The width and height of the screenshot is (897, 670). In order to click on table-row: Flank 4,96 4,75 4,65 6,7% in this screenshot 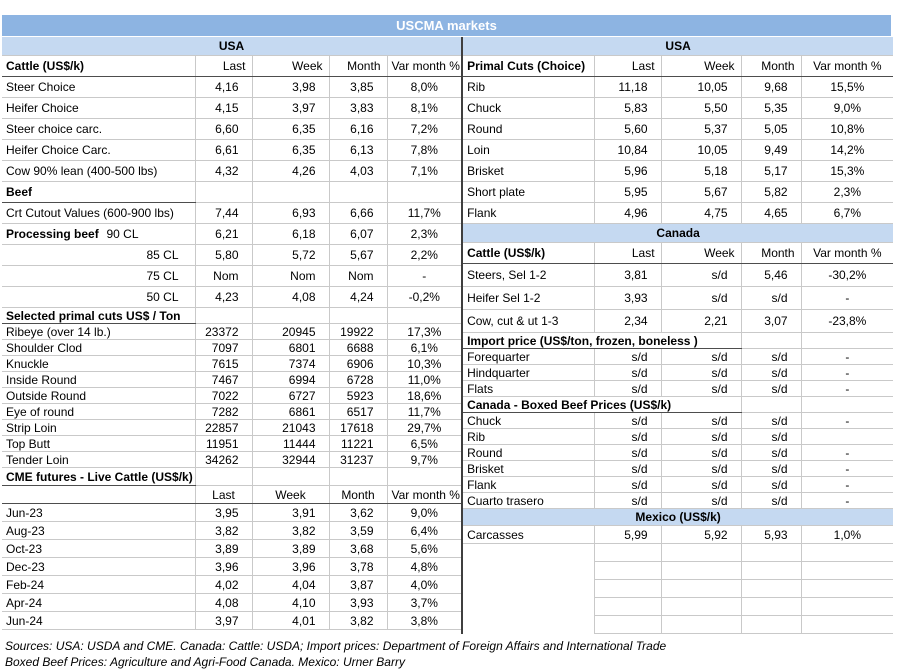, I will do `click(678, 213)`.